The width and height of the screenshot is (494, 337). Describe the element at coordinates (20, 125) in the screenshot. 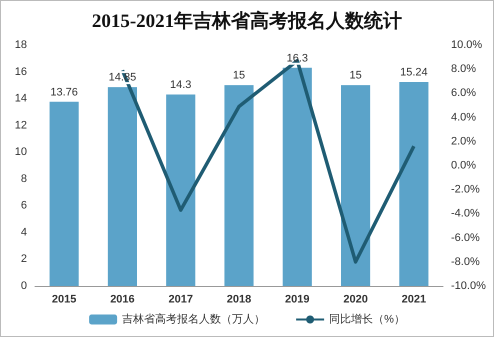

I see `y-tick-label: 12` at that location.